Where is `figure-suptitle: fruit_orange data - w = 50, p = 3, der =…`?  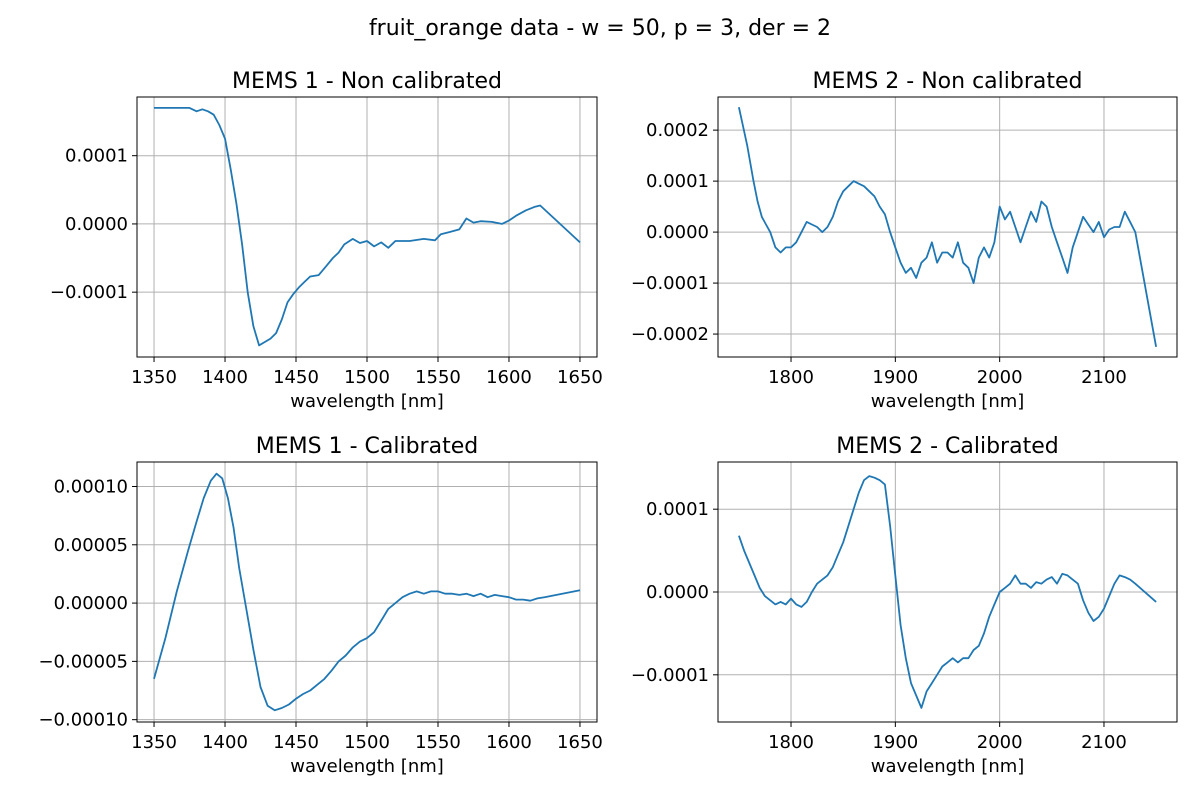
figure-suptitle: fruit_orange data - w = 50, p = 3, der =… is located at coordinates (600, 28).